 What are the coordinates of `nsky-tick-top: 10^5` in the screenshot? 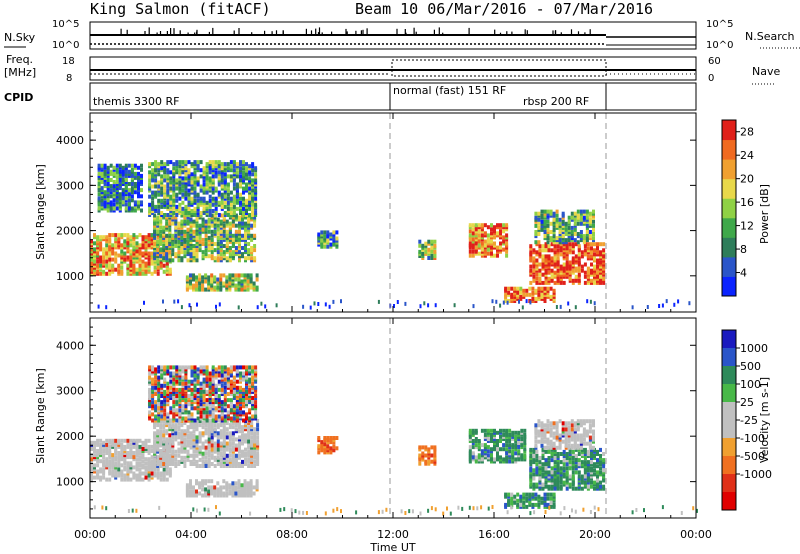 It's located at (65, 24).